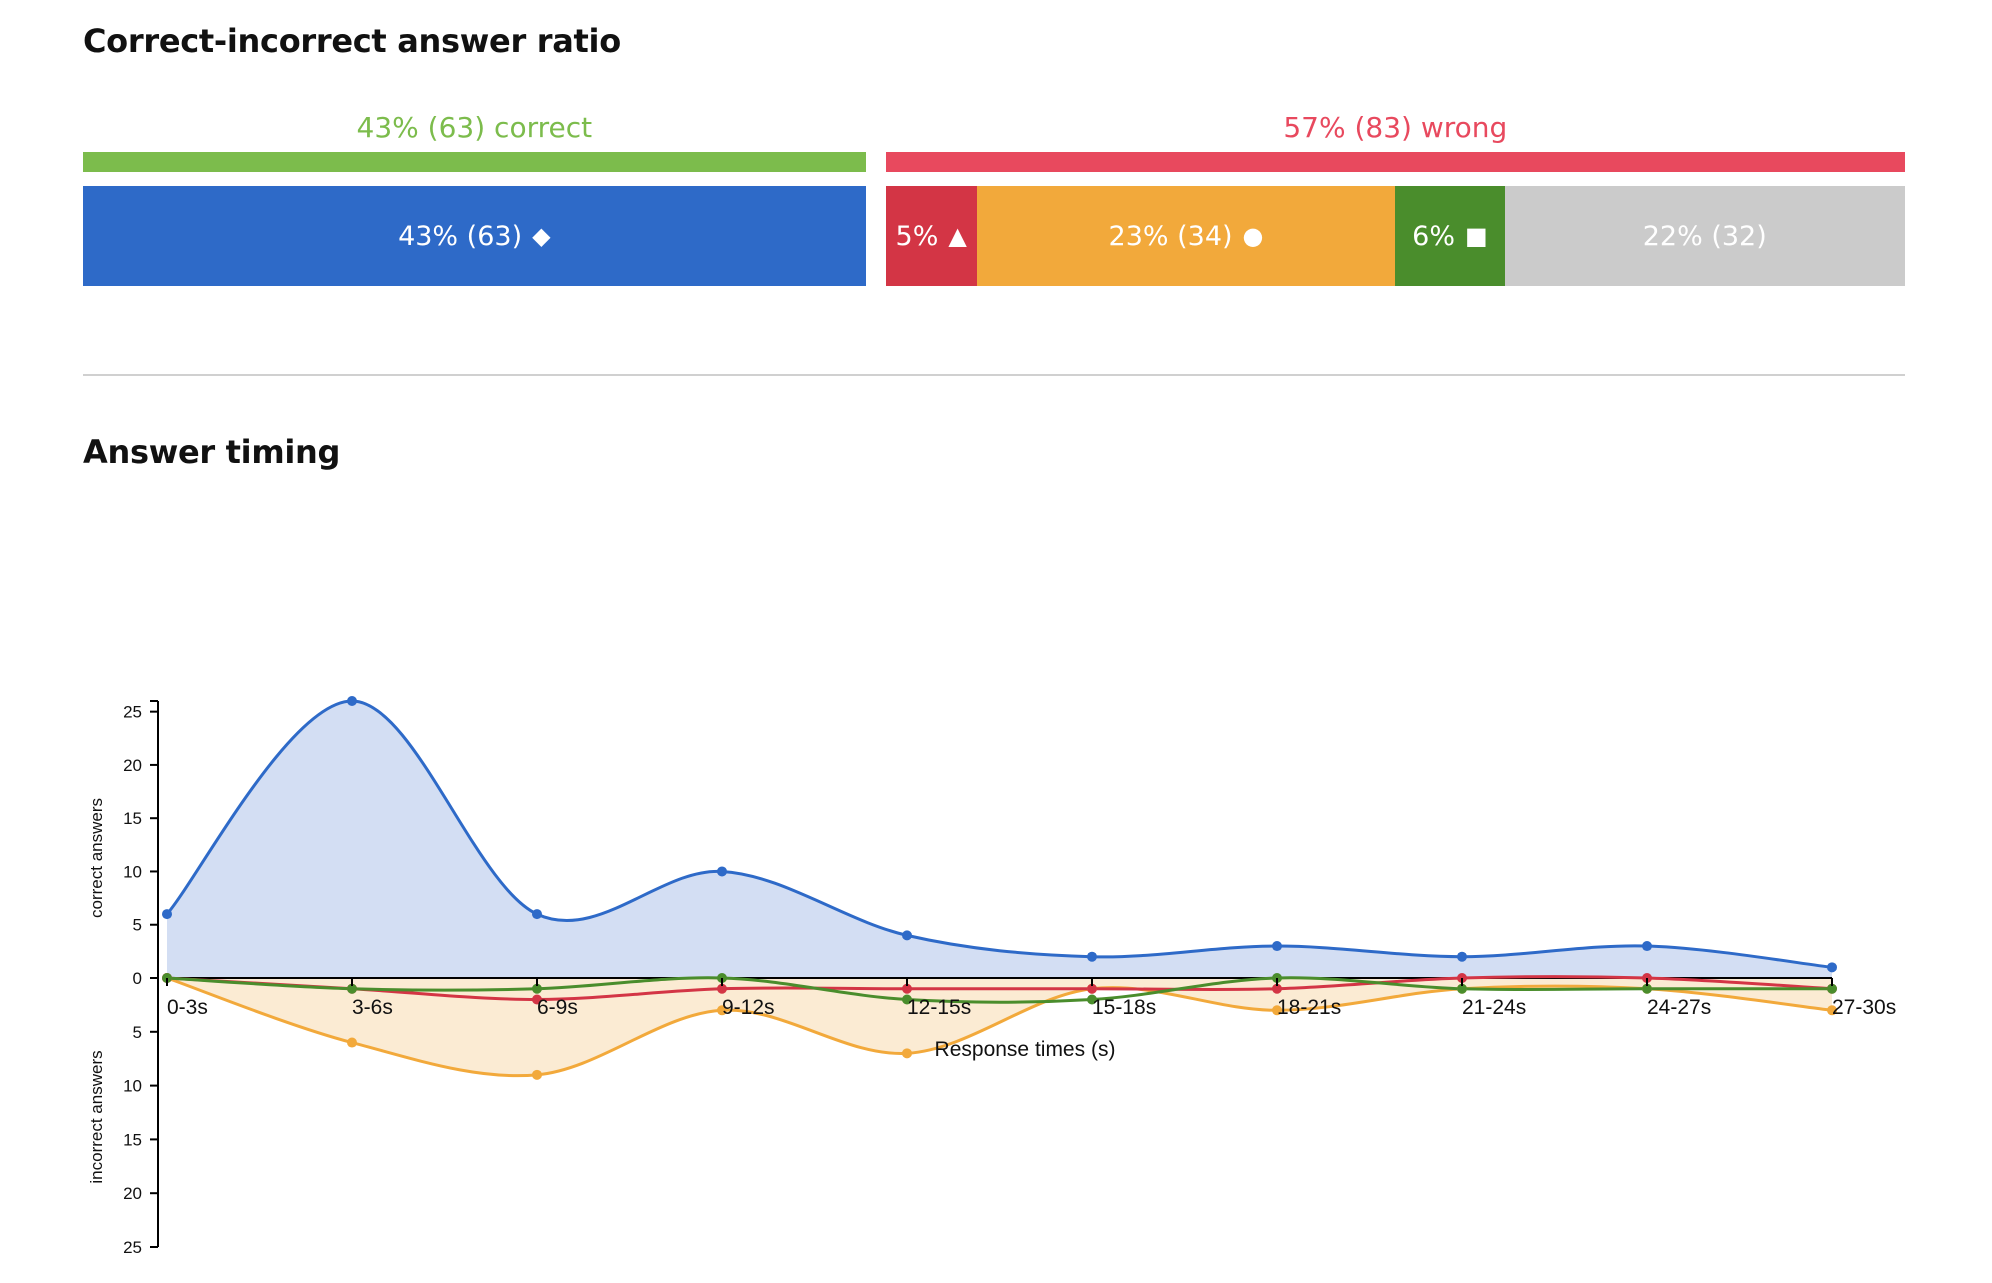 The height and width of the screenshot is (1283, 1992). Describe the element at coordinates (96, 858) in the screenshot. I see `y-axis-correct-title: correct answers` at that location.